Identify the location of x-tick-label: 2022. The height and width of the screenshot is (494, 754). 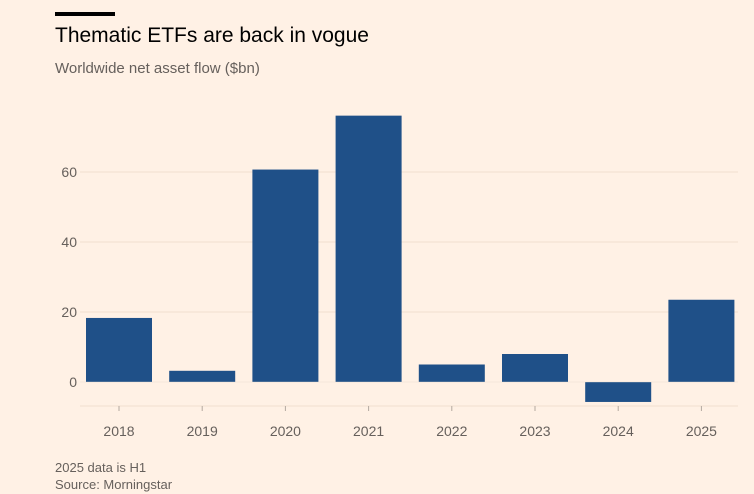
(451, 431).